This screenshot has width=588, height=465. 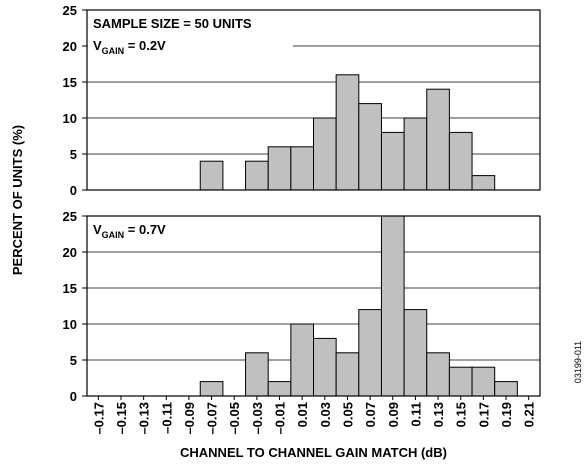 What do you see at coordinates (302, 414) in the screenshot?
I see `x-tick-label: 0.01` at bounding box center [302, 414].